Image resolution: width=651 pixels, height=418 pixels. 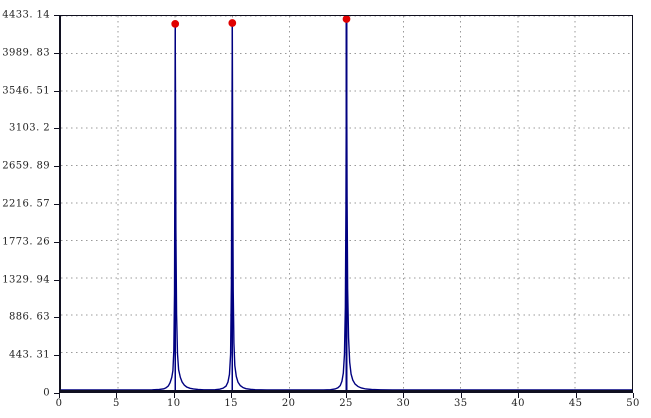 I want to click on x-axis-tick-marks, so click(x=346, y=396).